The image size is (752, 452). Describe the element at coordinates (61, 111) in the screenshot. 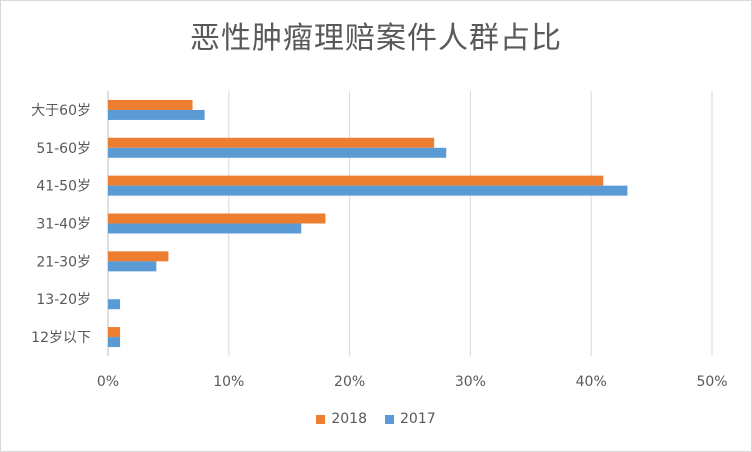

I see `y-tick-label: 大于60岁` at that location.